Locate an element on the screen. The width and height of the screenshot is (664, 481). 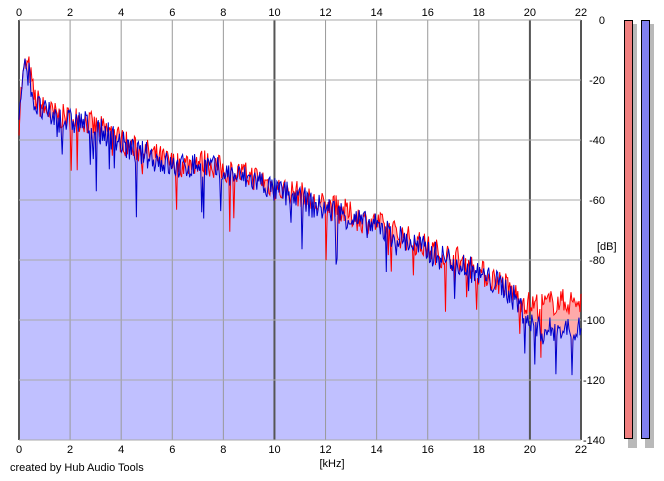
y-tick-labels: 0 -20 -40 -60 -80 -100 -120 -140 is located at coordinates (594, 231).